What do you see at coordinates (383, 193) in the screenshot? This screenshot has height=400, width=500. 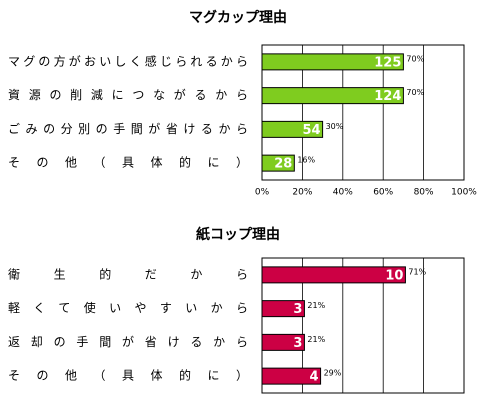 I see `x-tick-label: 60%` at bounding box center [383, 193].